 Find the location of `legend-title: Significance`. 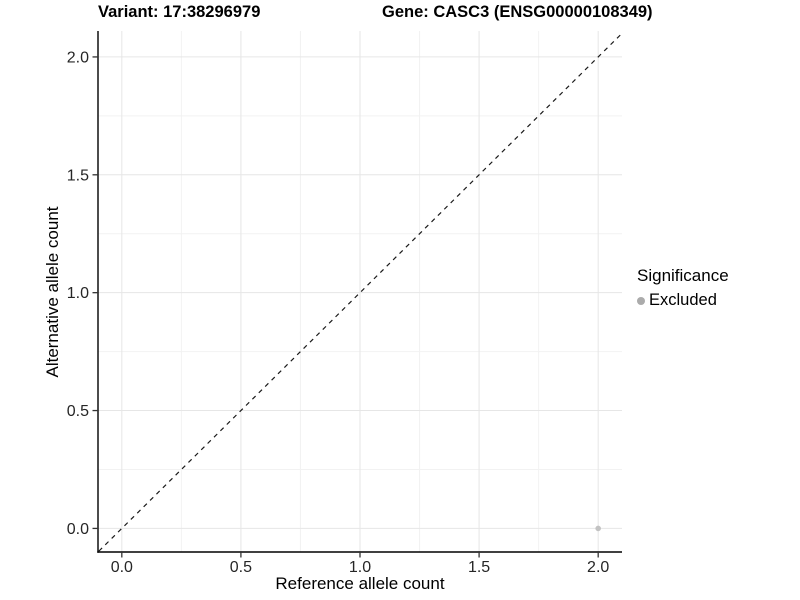

legend-title: Significance is located at coordinates (683, 275).